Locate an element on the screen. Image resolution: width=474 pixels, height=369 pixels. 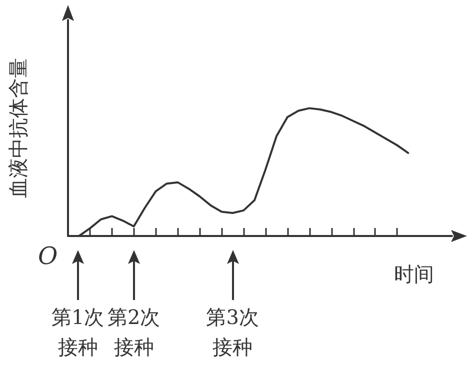
y-axis-title: 血液中抗体含量 is located at coordinates (18, 128).